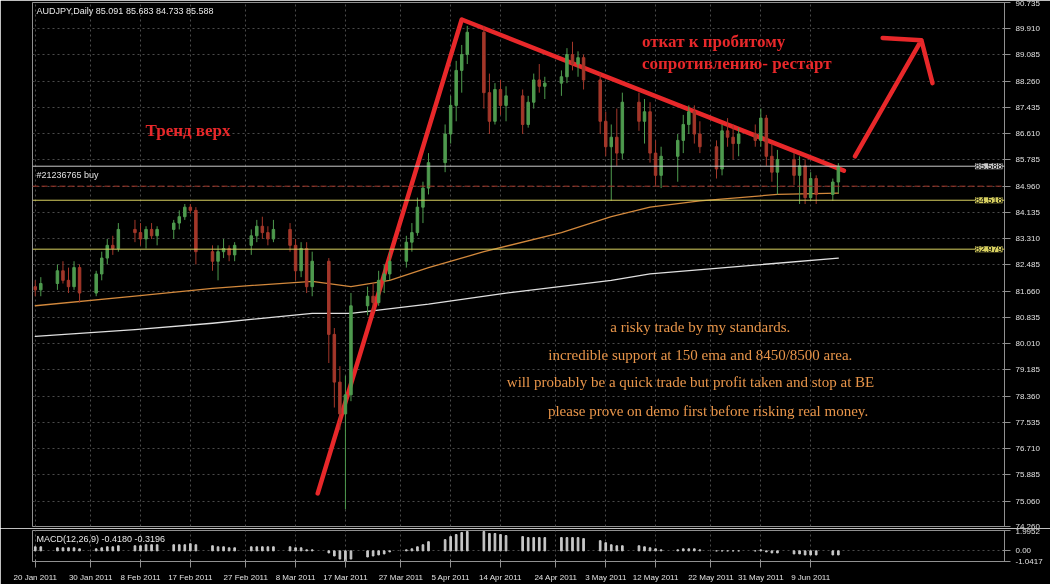  I want to click on annotation: incredible support at 150 ema and 8450/8500 area., so click(700, 354).